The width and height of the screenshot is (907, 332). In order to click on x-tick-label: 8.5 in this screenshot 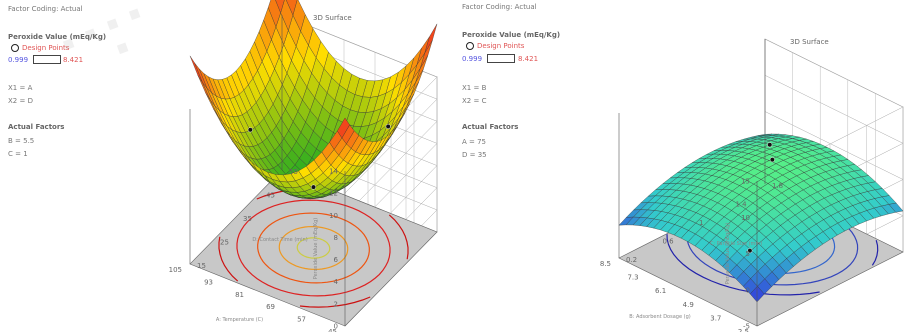, I will do `click(605, 264)`.